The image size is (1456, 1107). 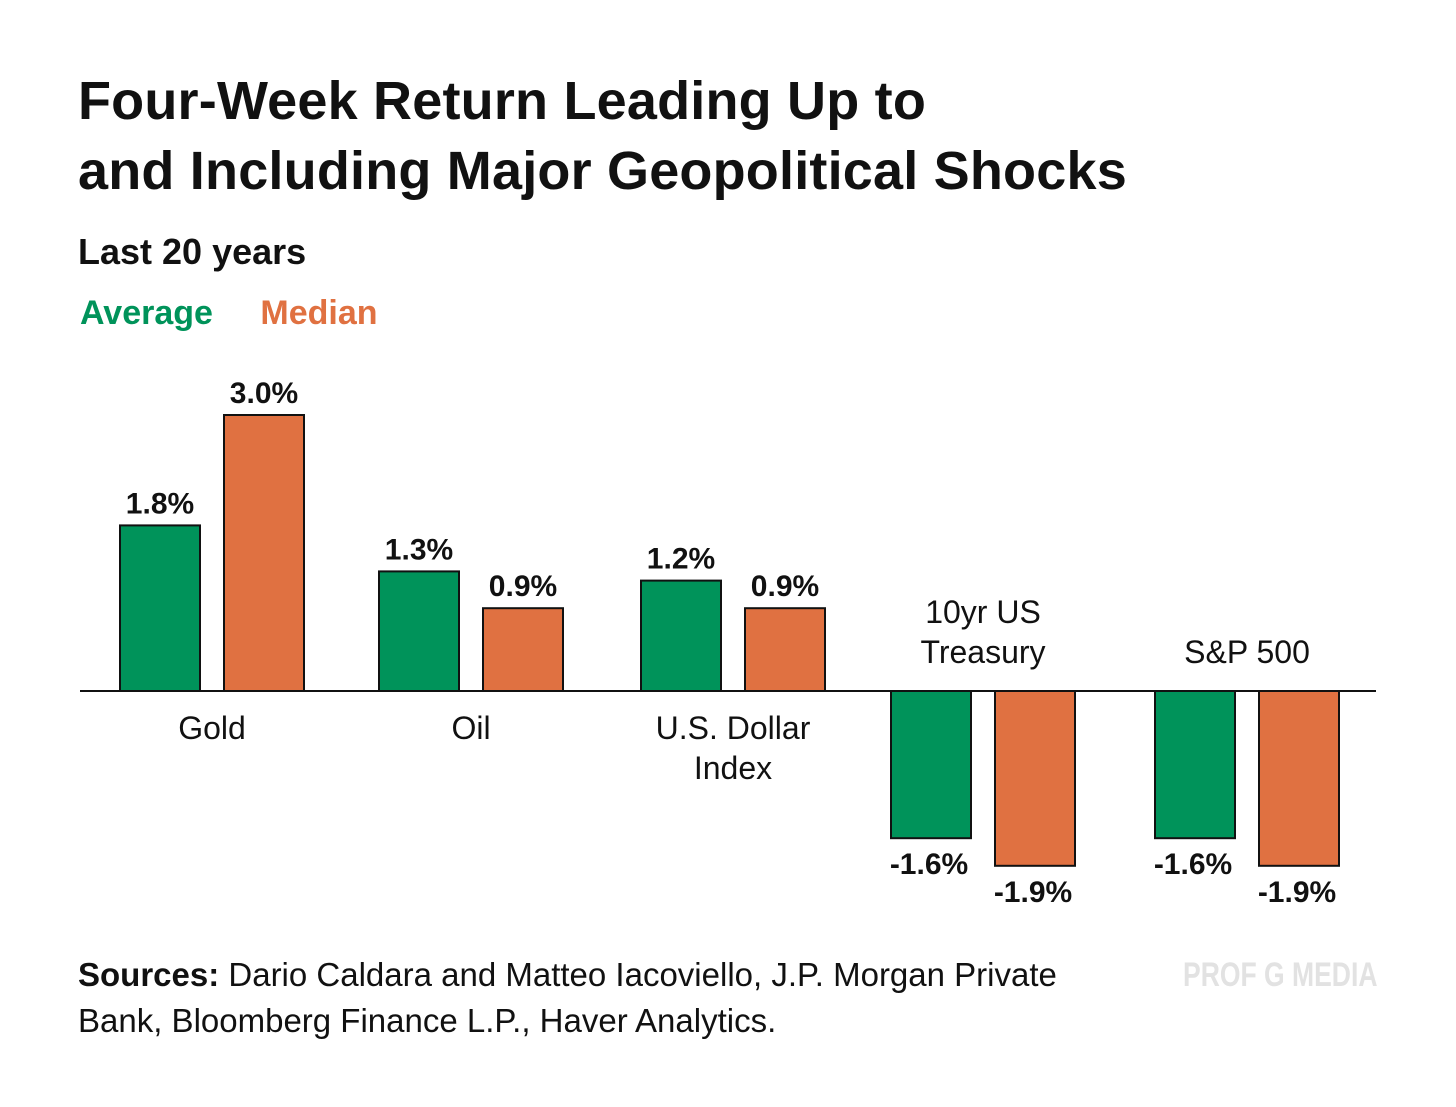 What do you see at coordinates (419, 549) in the screenshot?
I see `value-label-average-1: 1.3%` at bounding box center [419, 549].